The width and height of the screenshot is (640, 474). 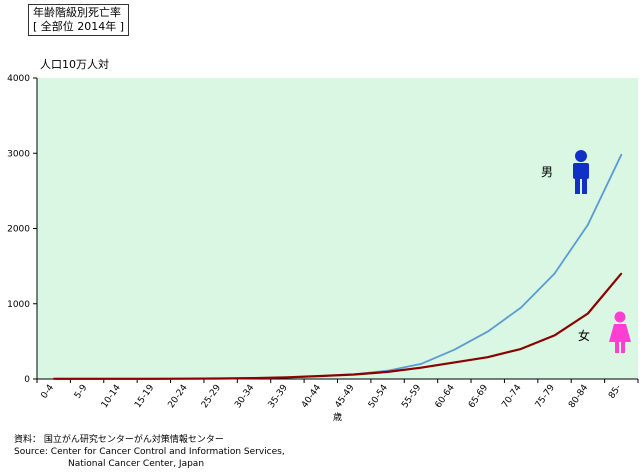 What do you see at coordinates (511, 396) in the screenshot?
I see `x-tick-label: 70-74` at bounding box center [511, 396].